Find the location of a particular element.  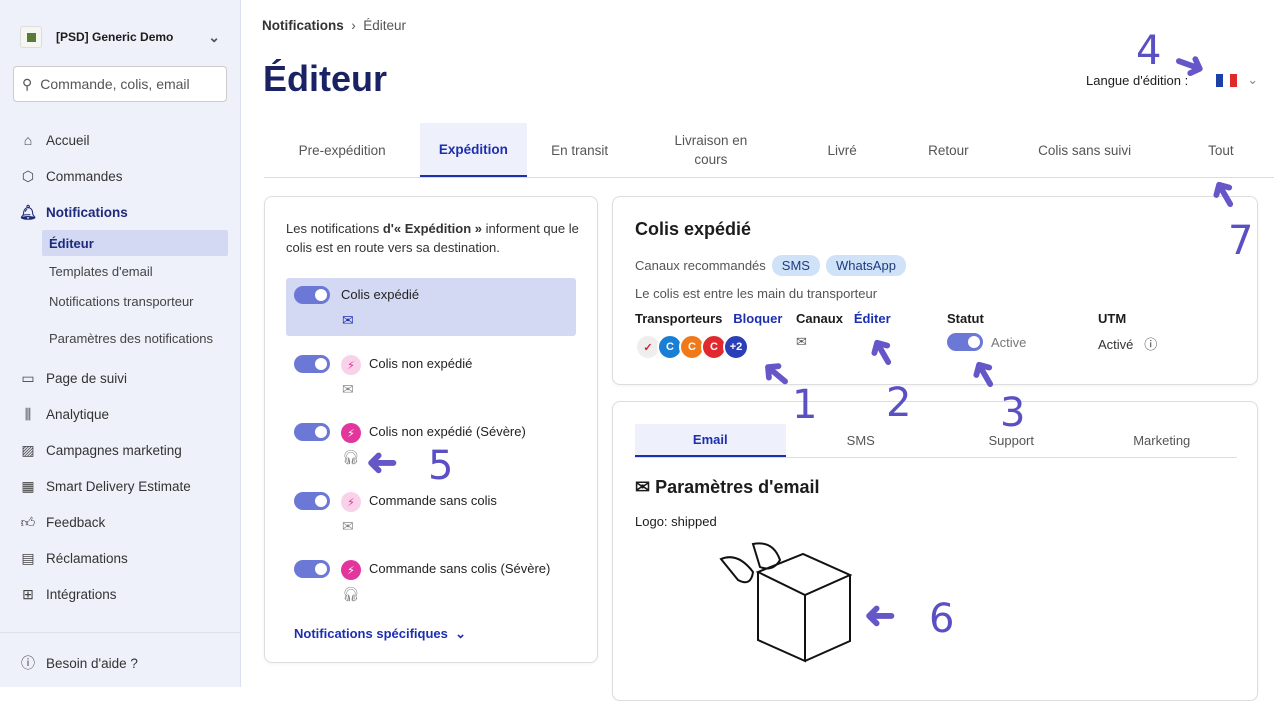

tab-support: Support is located at coordinates (1011, 440).